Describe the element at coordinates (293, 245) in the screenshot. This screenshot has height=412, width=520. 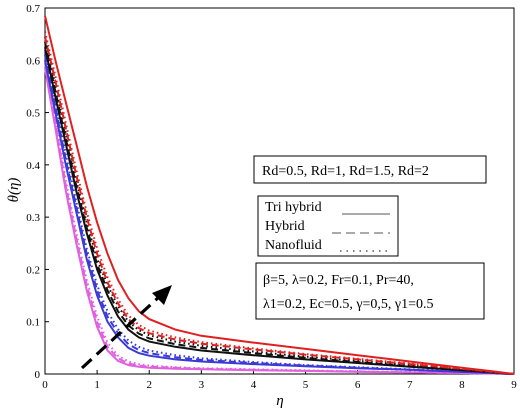
I see `legend-nanofluid: Nanofluid` at that location.